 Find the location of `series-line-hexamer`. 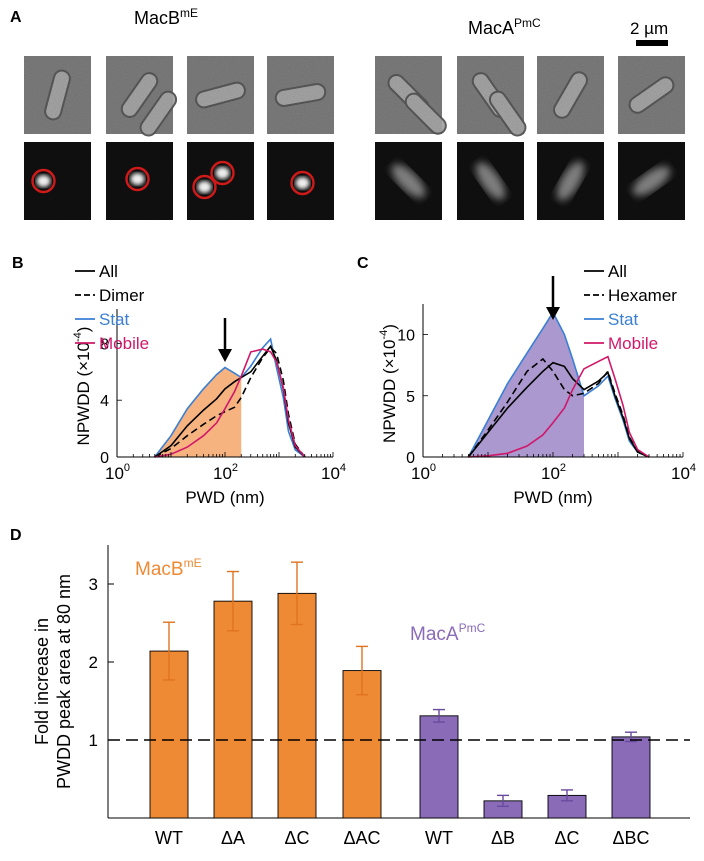

series-line-hexamer is located at coordinates (558, 407).